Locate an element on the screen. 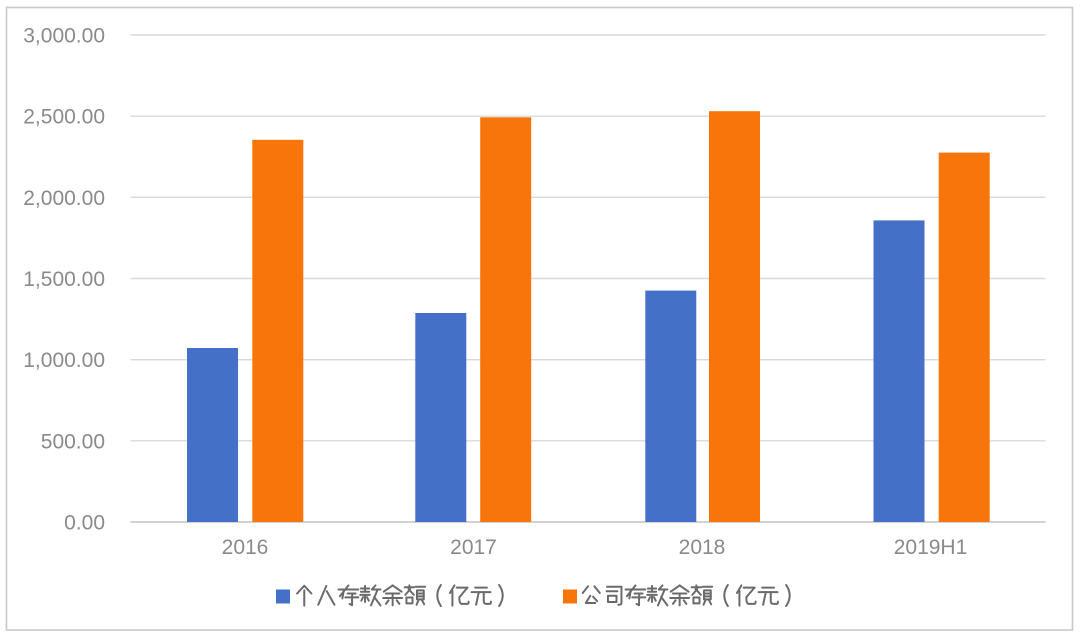 The height and width of the screenshot is (637, 1080). svg-text: 2017 is located at coordinates (473, 547).